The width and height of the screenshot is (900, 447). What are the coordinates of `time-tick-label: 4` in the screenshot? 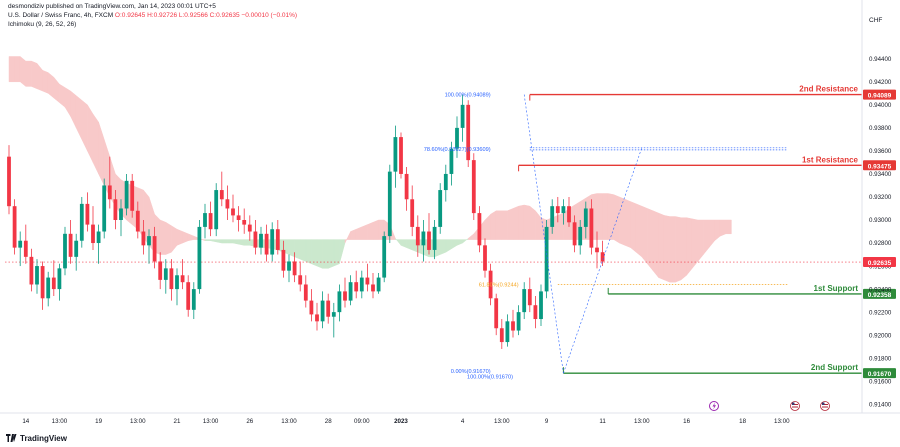 It's located at (463, 421).